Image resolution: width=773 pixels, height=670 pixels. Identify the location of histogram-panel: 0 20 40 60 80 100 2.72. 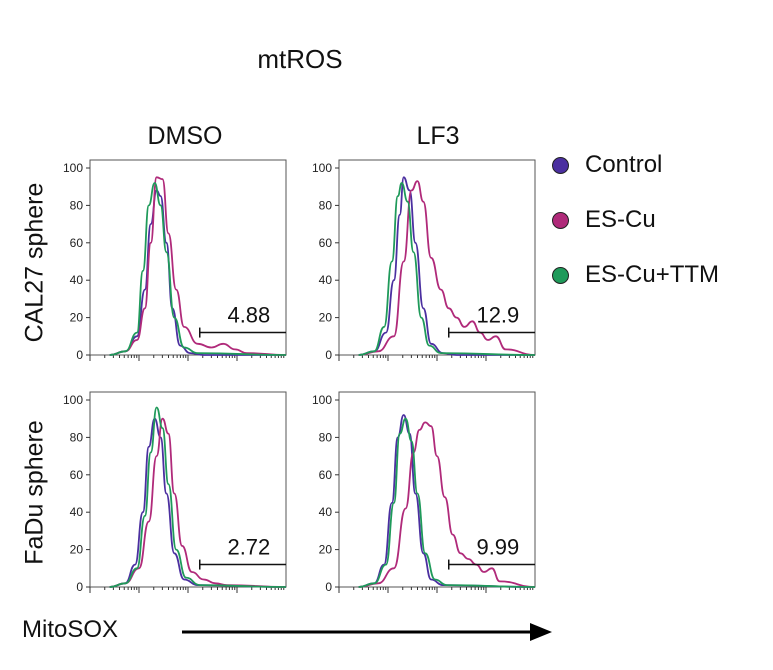
(175, 492).